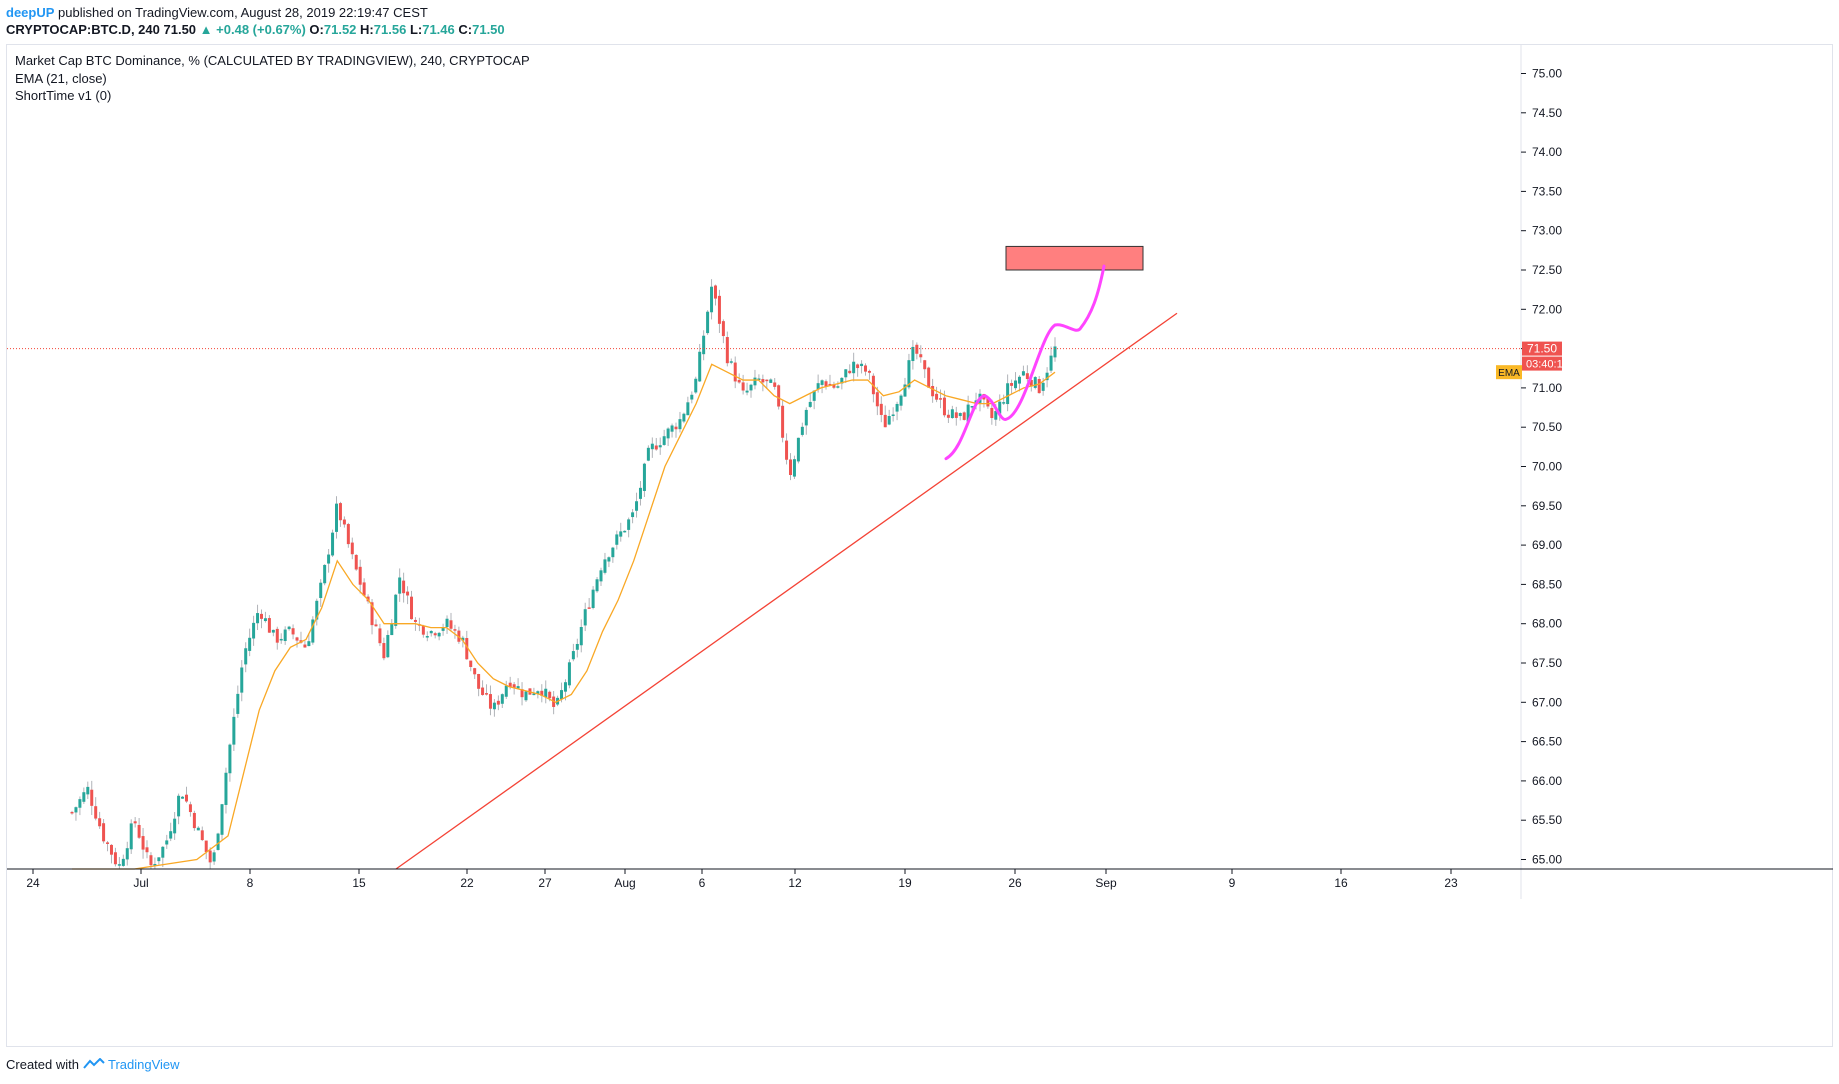 This screenshot has width=1839, height=1084. Describe the element at coordinates (1025, 362) in the screenshot. I see `projection-curve` at that location.